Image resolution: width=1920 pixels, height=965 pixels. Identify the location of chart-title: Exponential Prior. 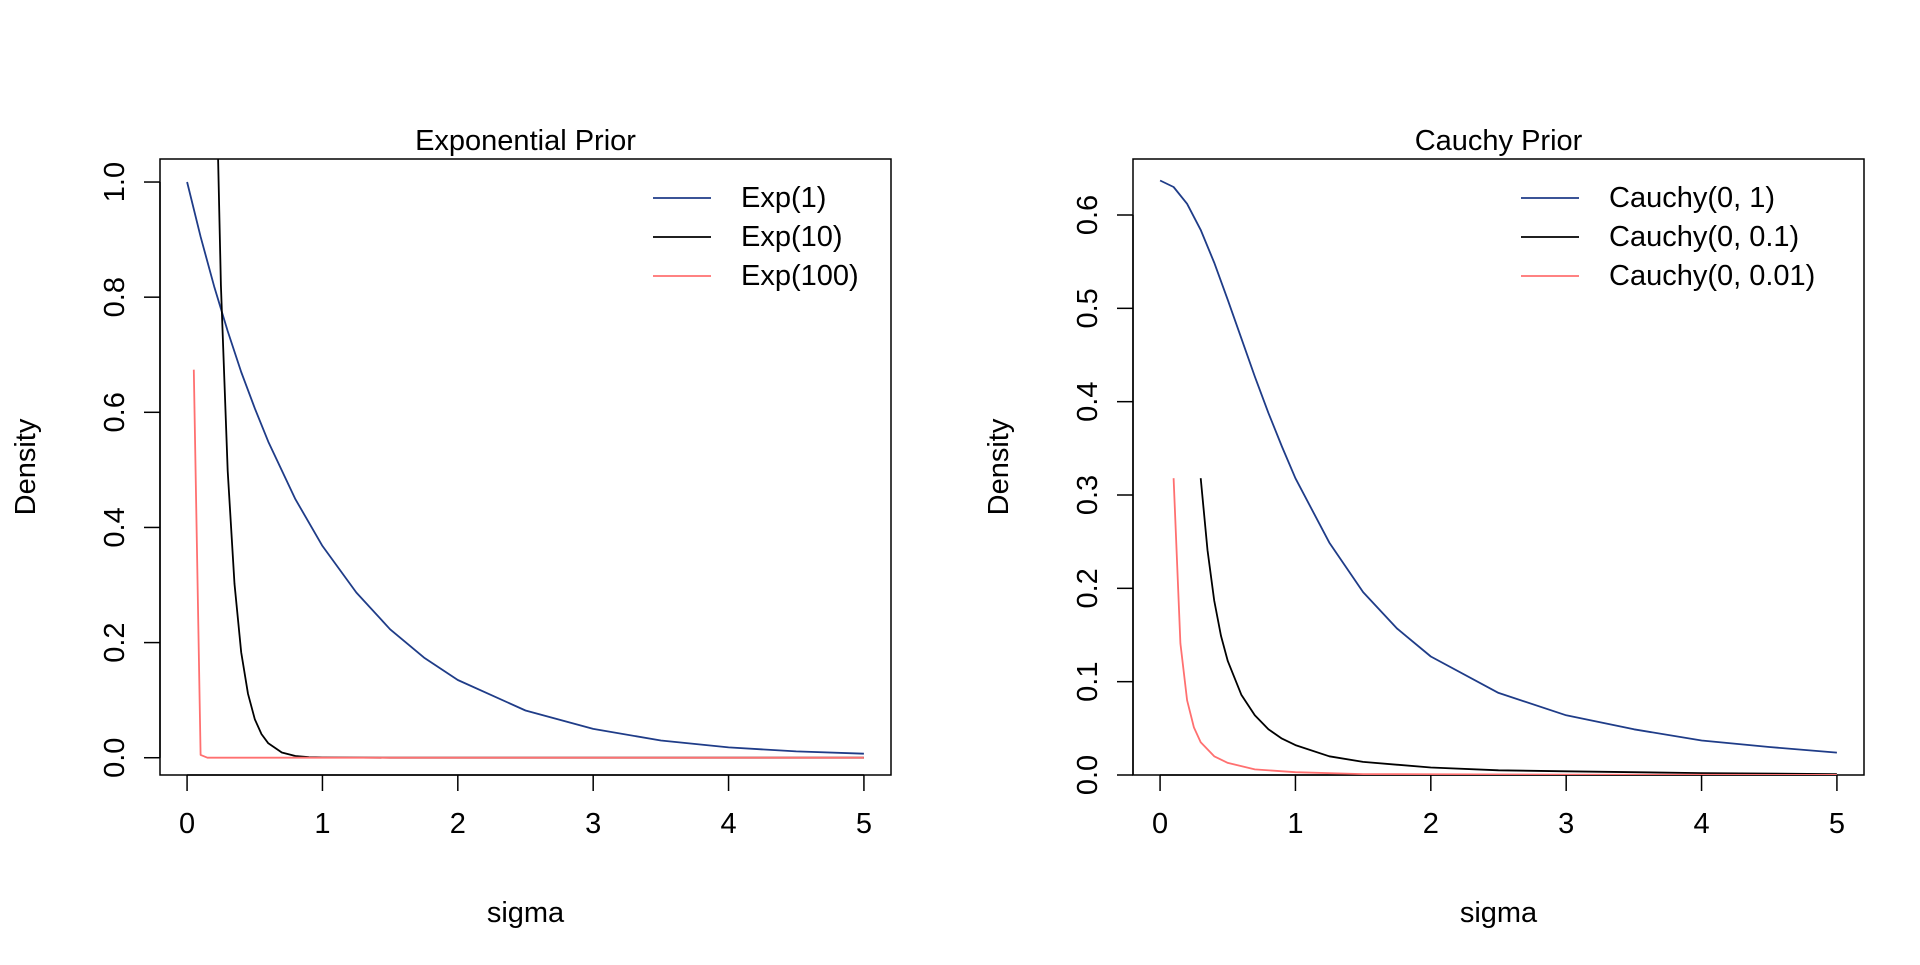
(525, 141).